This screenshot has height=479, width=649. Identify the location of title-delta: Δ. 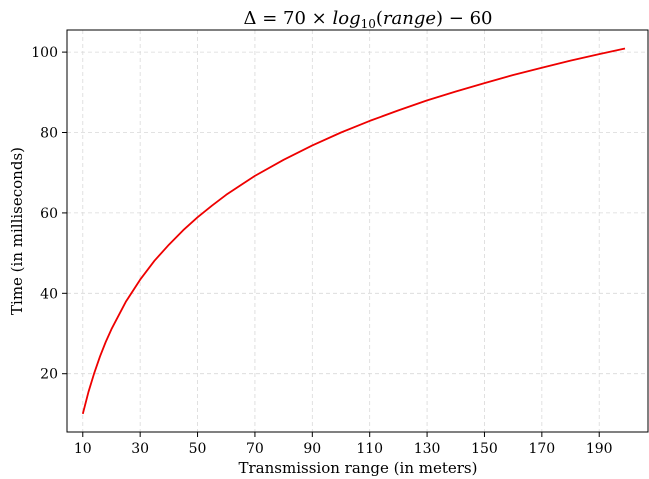
(250, 18).